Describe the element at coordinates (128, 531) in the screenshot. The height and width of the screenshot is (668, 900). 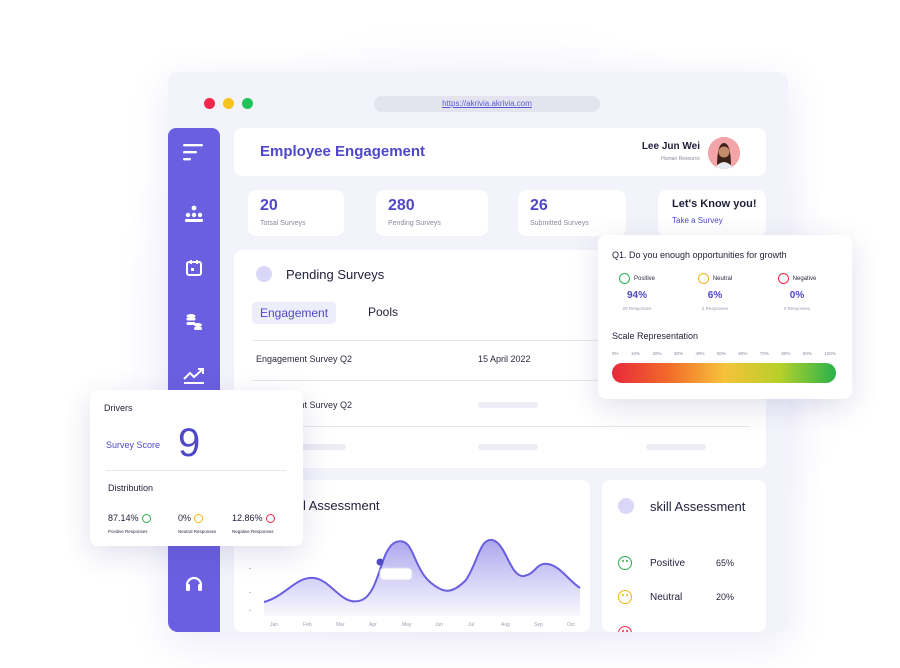
I see `distribution-caption: Positive Responses` at that location.